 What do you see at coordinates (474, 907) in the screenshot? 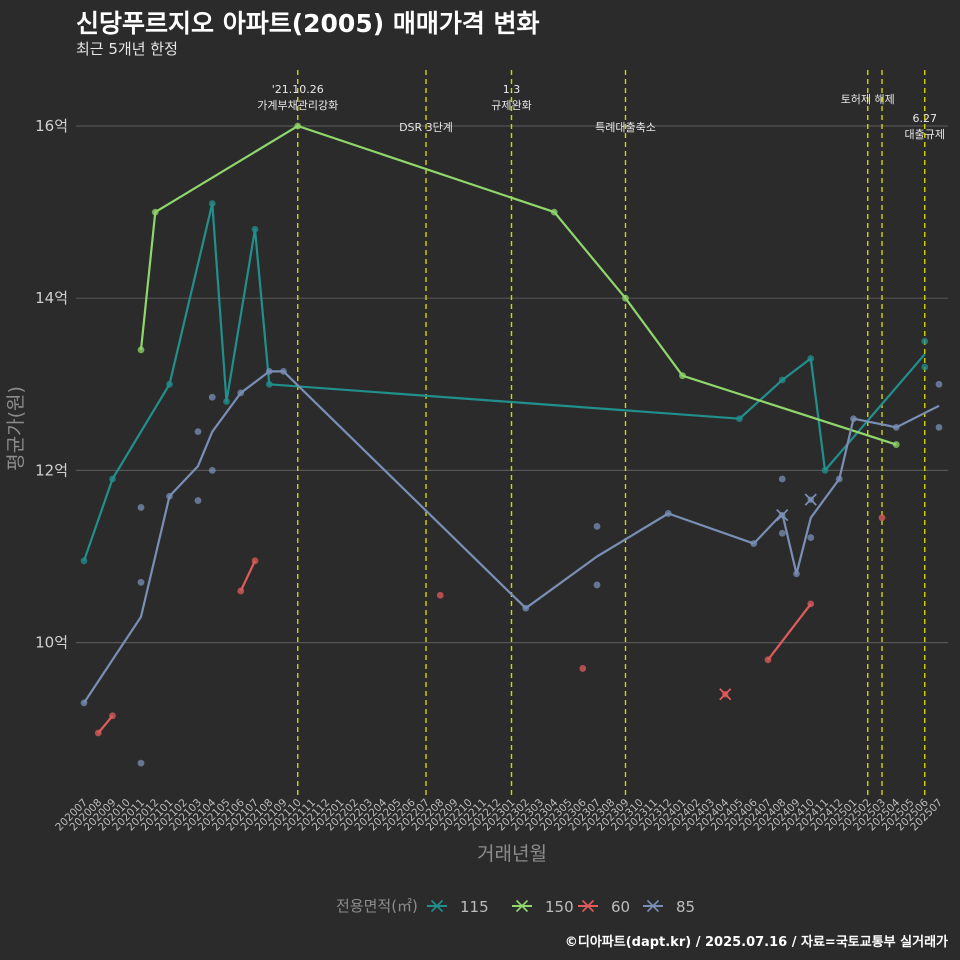
I see `legend-label-115: 115` at bounding box center [474, 907].